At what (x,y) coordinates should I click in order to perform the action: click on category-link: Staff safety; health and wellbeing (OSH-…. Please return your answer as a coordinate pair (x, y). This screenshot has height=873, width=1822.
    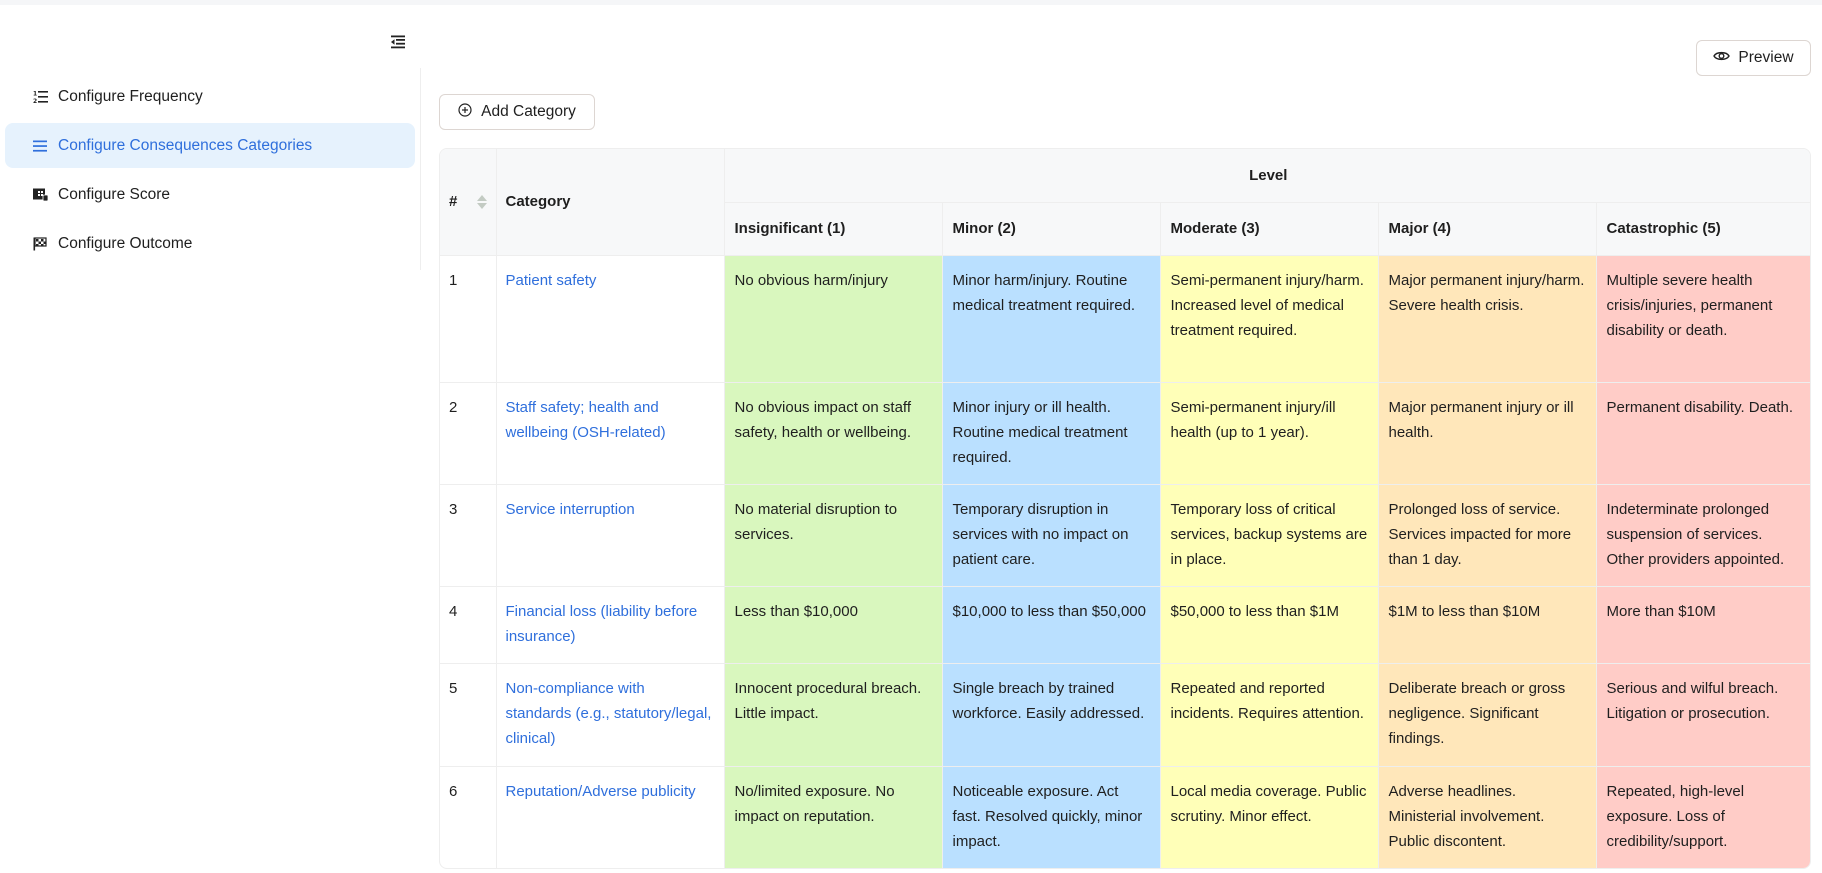
    Looking at the image, I should click on (585, 419).